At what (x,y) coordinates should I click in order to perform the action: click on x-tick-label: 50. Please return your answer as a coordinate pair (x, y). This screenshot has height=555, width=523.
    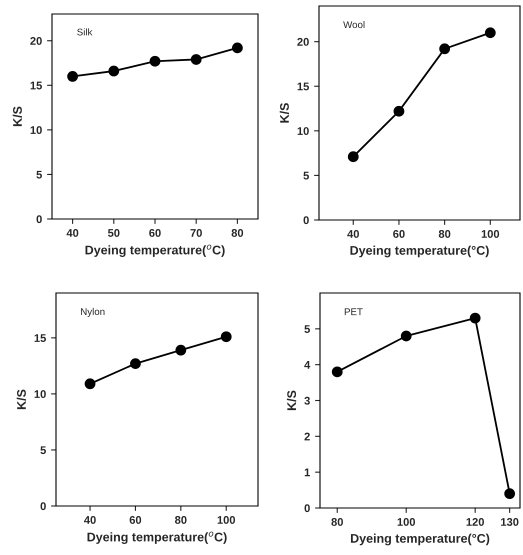
    Looking at the image, I should click on (114, 233).